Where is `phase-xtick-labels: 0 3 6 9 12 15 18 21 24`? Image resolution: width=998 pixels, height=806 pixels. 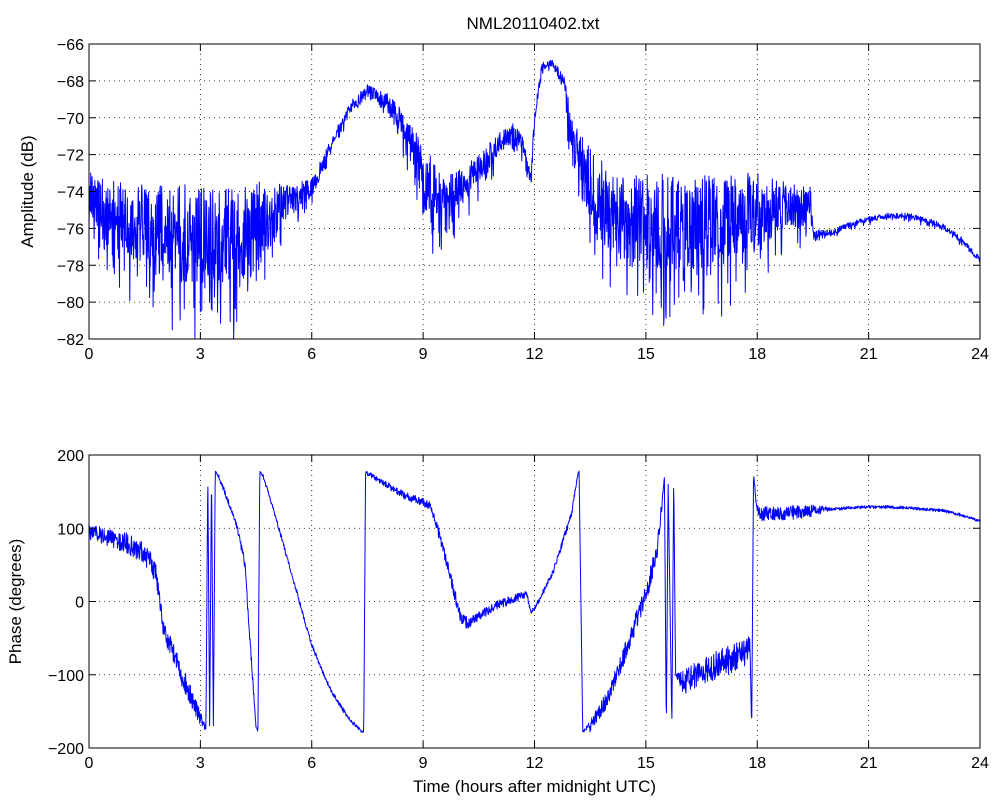
phase-xtick-labels: 0 3 6 9 12 15 18 21 24 is located at coordinates (537, 763).